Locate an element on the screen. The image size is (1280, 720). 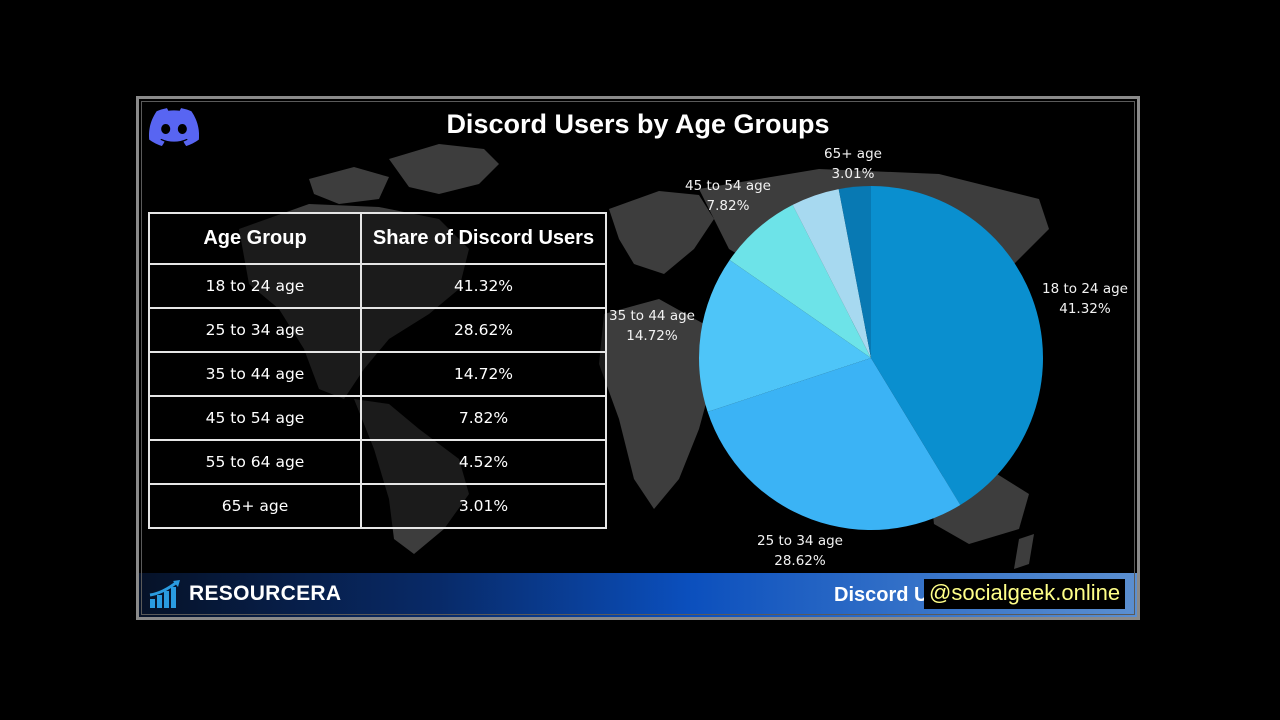
bar-chart-growth-icon is located at coordinates (164, 594).